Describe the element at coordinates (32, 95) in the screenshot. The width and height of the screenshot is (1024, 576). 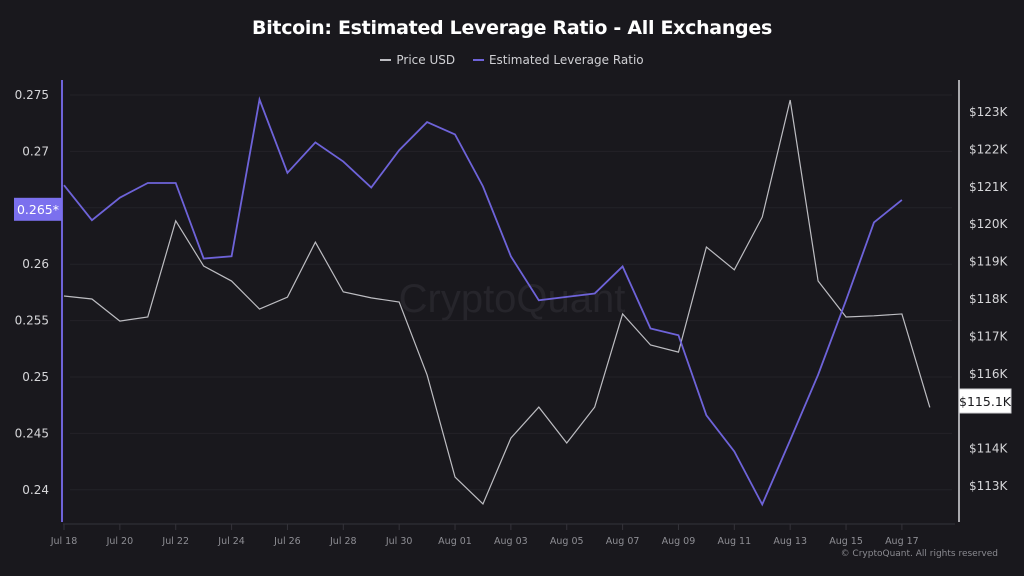
I see `y-left-tick-label: 0.275` at that location.